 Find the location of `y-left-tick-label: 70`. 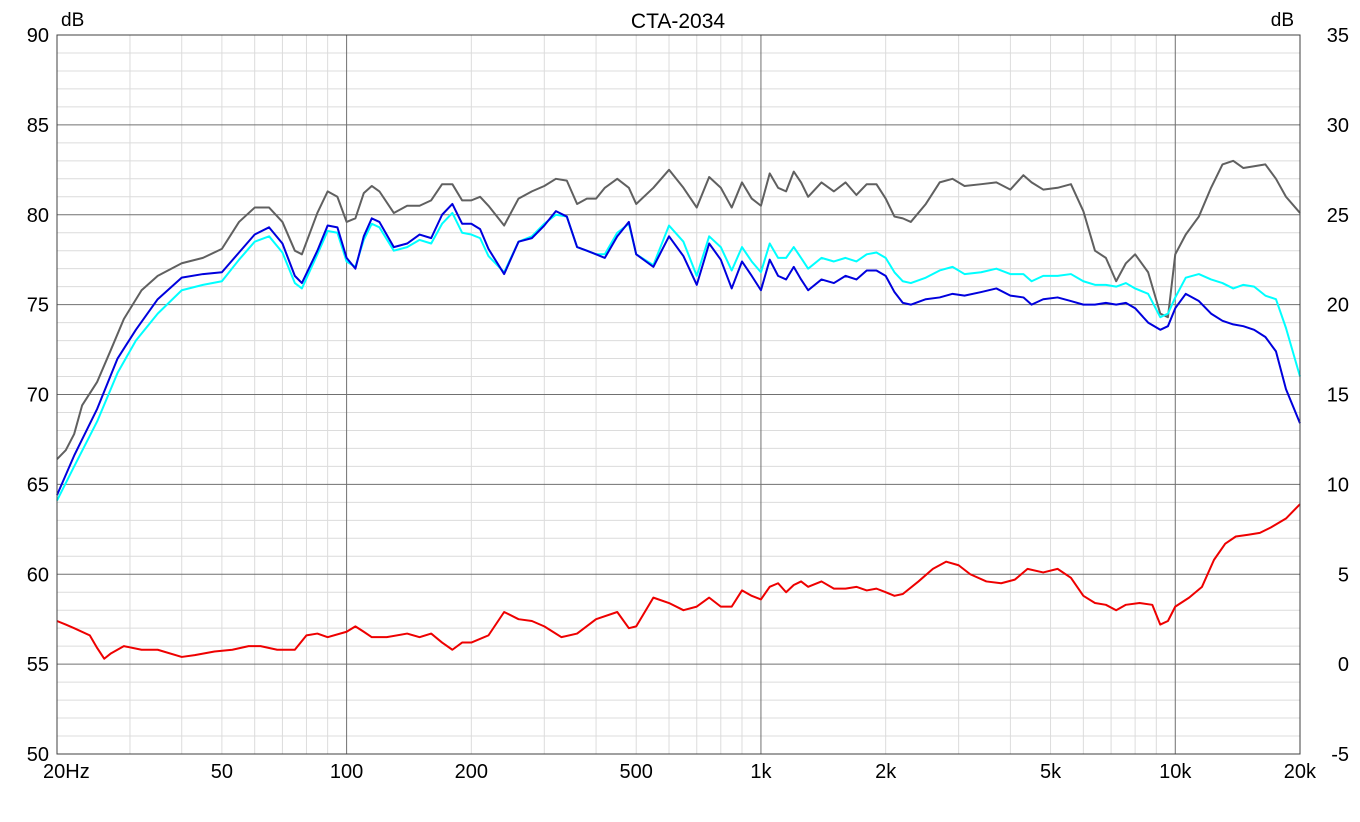

y-left-tick-label: 70 is located at coordinates (38, 396).